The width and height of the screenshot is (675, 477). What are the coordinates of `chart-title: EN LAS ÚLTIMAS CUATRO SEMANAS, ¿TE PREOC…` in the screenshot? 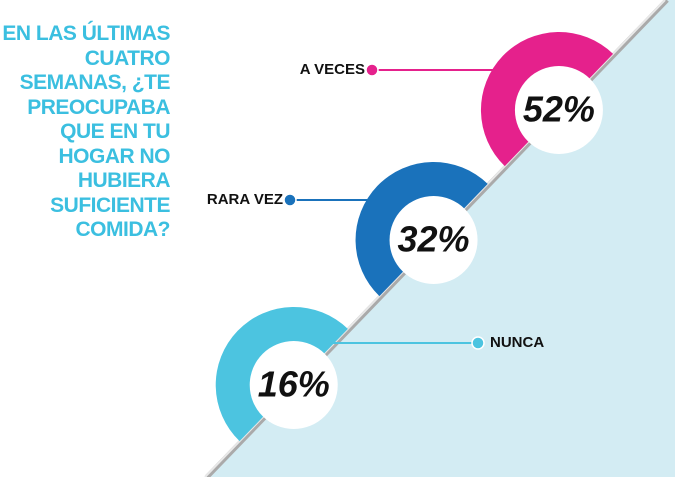 It's located at (86, 131).